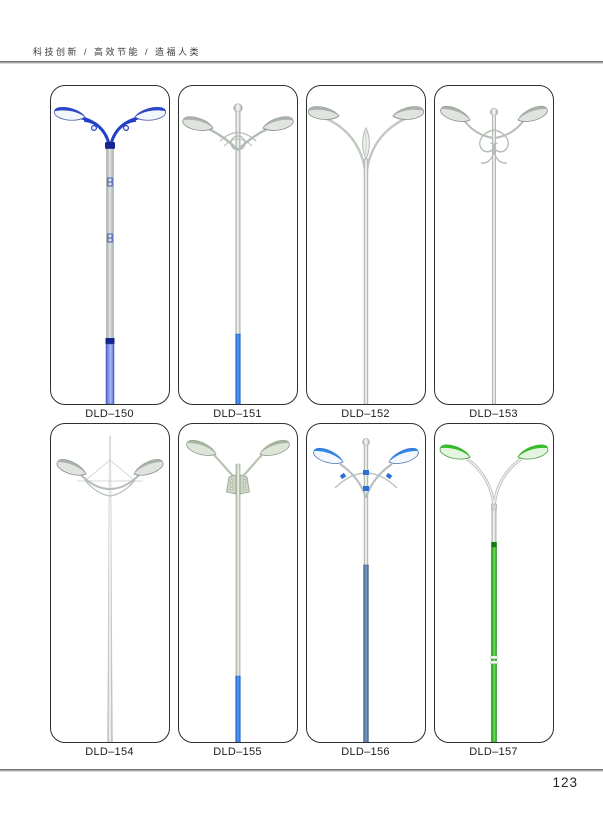 The height and width of the screenshot is (825, 603). I want to click on product-cell: DLD–150, so click(109, 253).